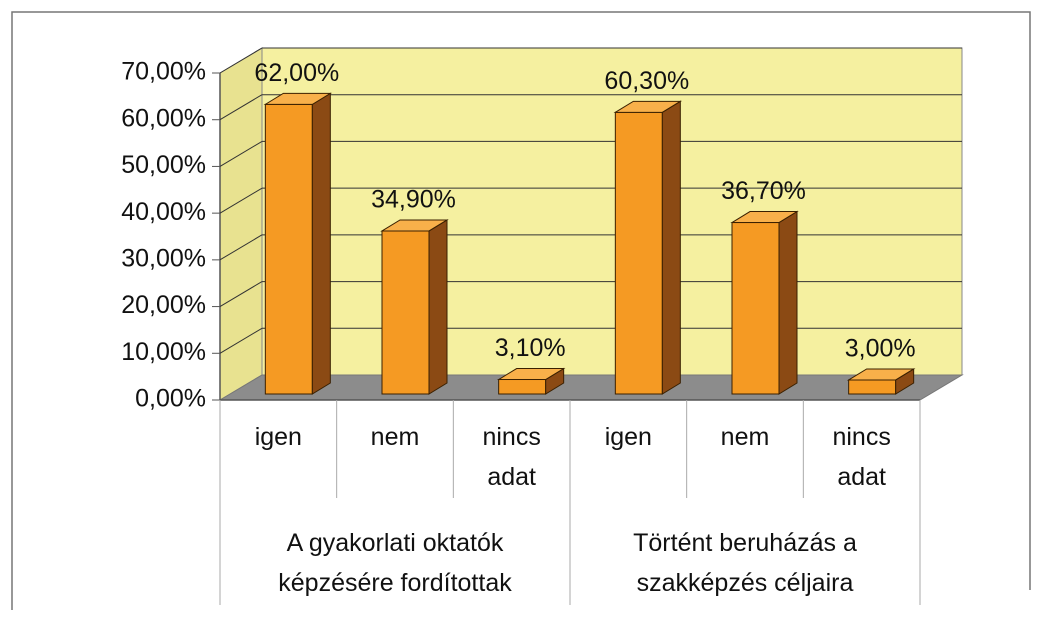 This screenshot has width=1042, height=629. Describe the element at coordinates (163, 118) in the screenshot. I see `y-tick-label: 60,00%` at that location.